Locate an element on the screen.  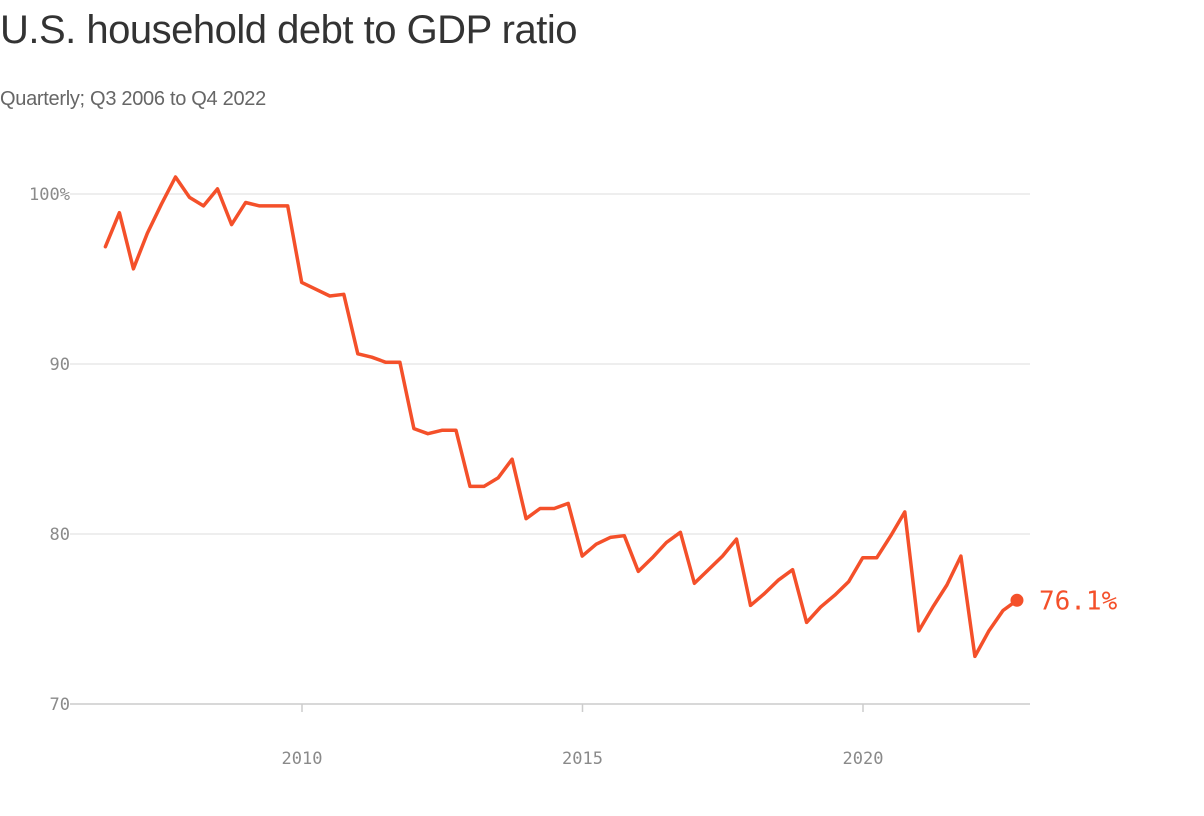
x-tick-label: 2015 is located at coordinates (582, 759).